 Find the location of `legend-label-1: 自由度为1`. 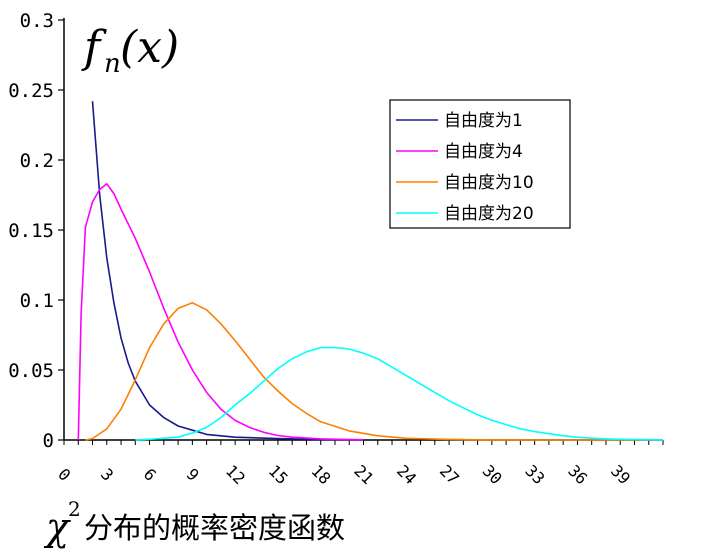

legend-label-1: 自由度为1 is located at coordinates (483, 121).